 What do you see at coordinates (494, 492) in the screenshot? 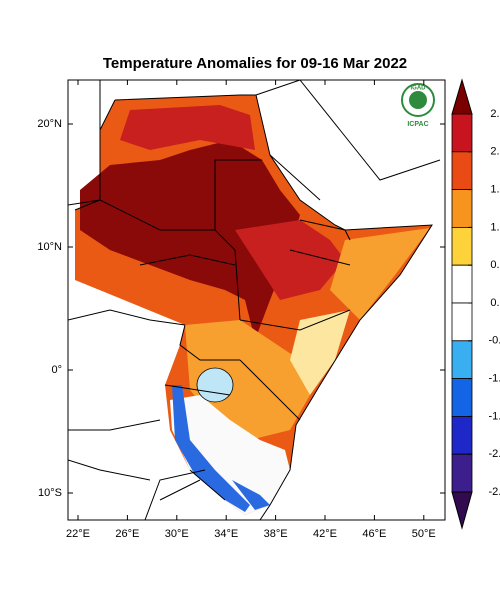
I see `colorbar-label: -2.5` at bounding box center [494, 492].